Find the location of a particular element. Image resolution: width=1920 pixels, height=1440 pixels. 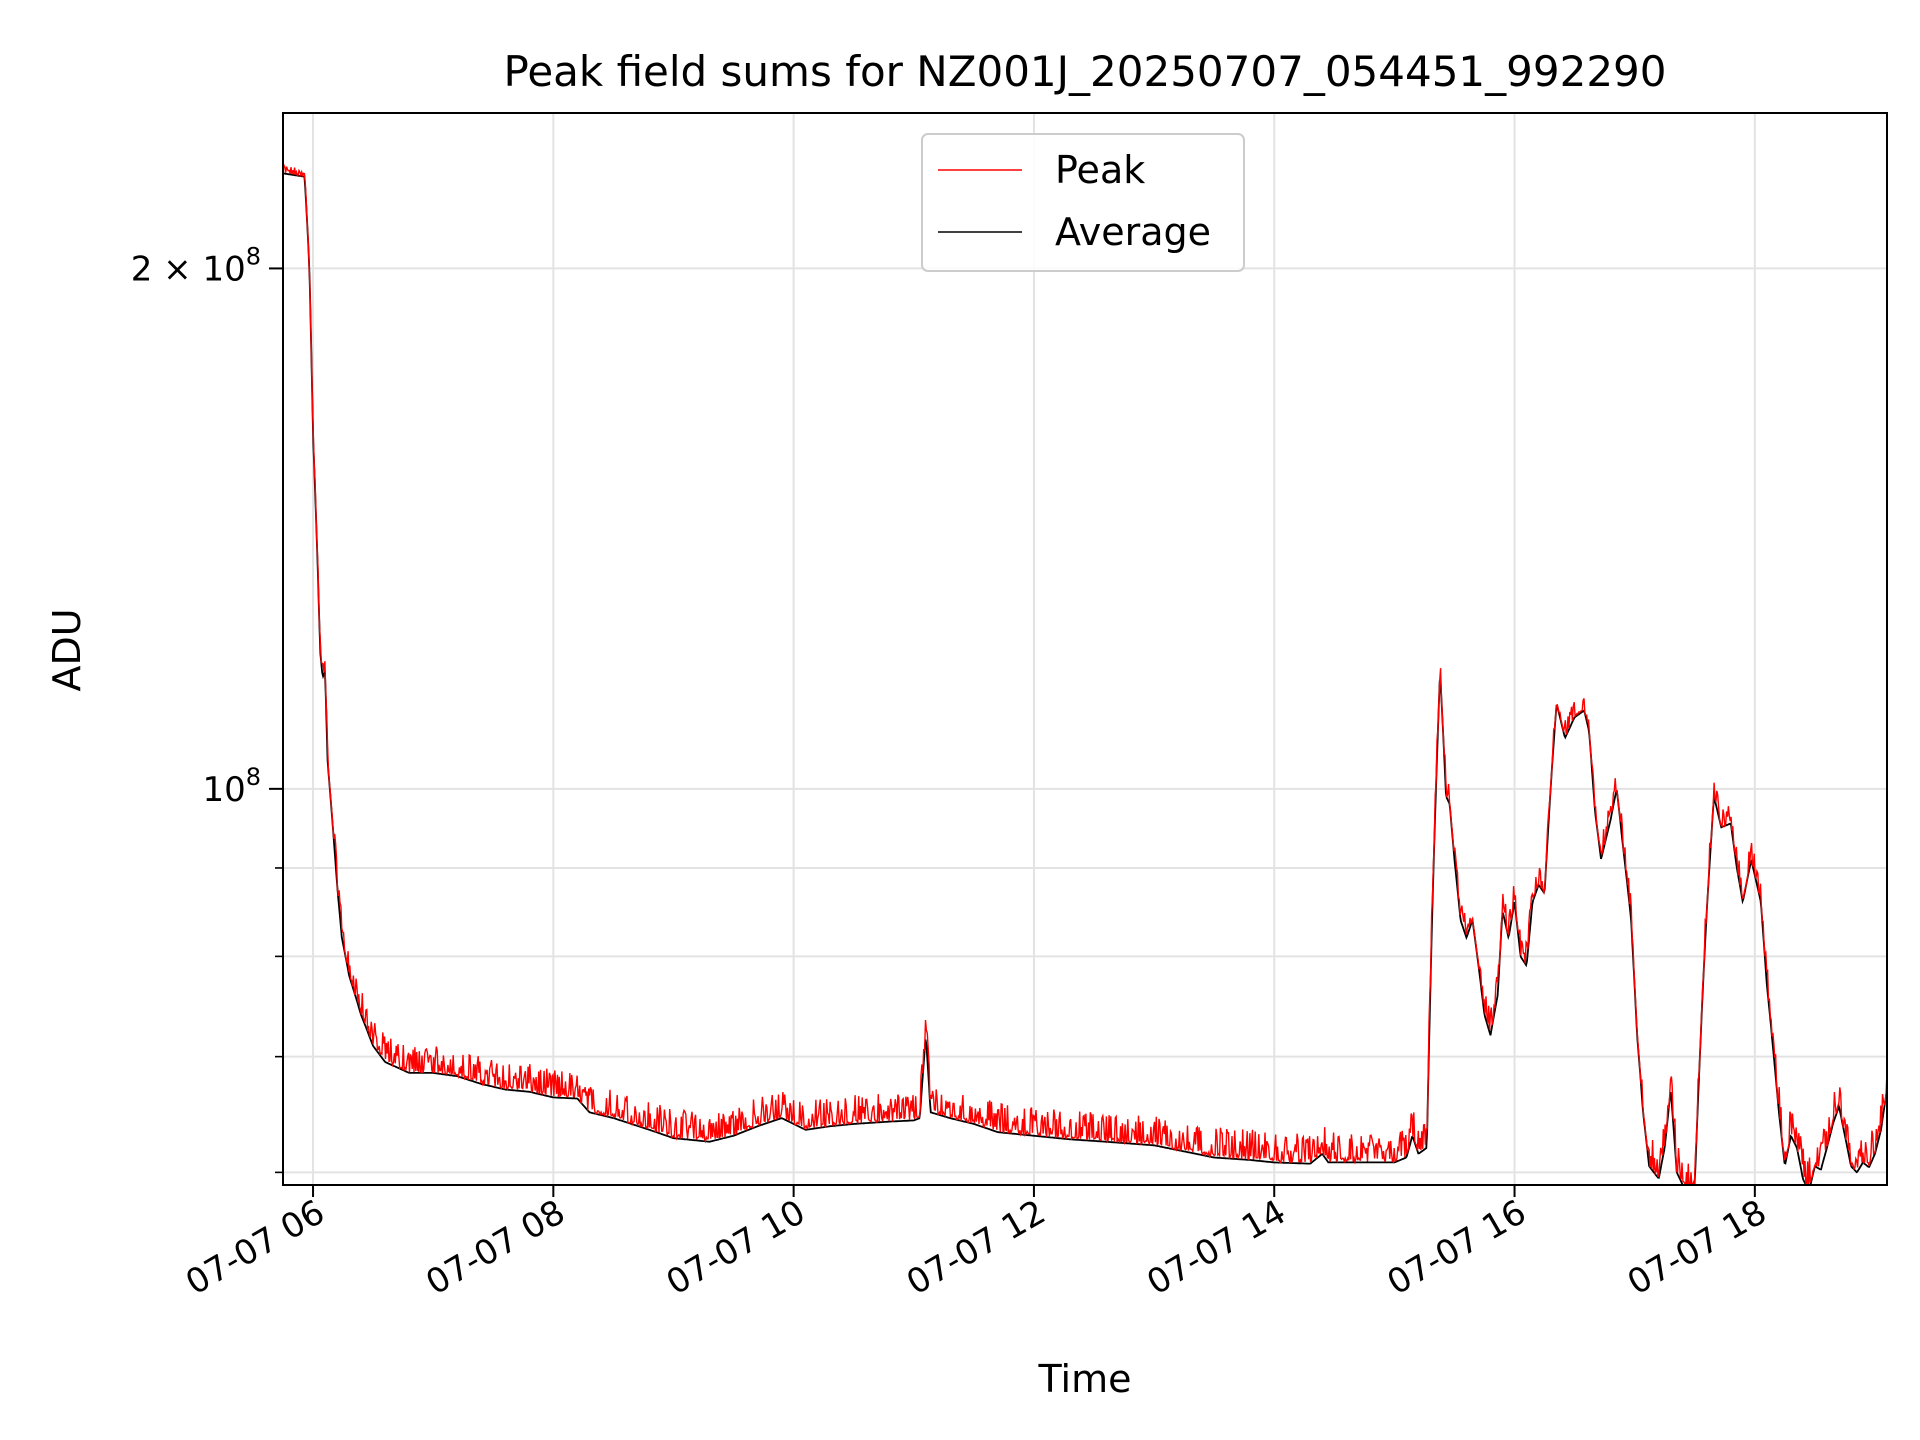

legend: Peak Average is located at coordinates (1083, 202).